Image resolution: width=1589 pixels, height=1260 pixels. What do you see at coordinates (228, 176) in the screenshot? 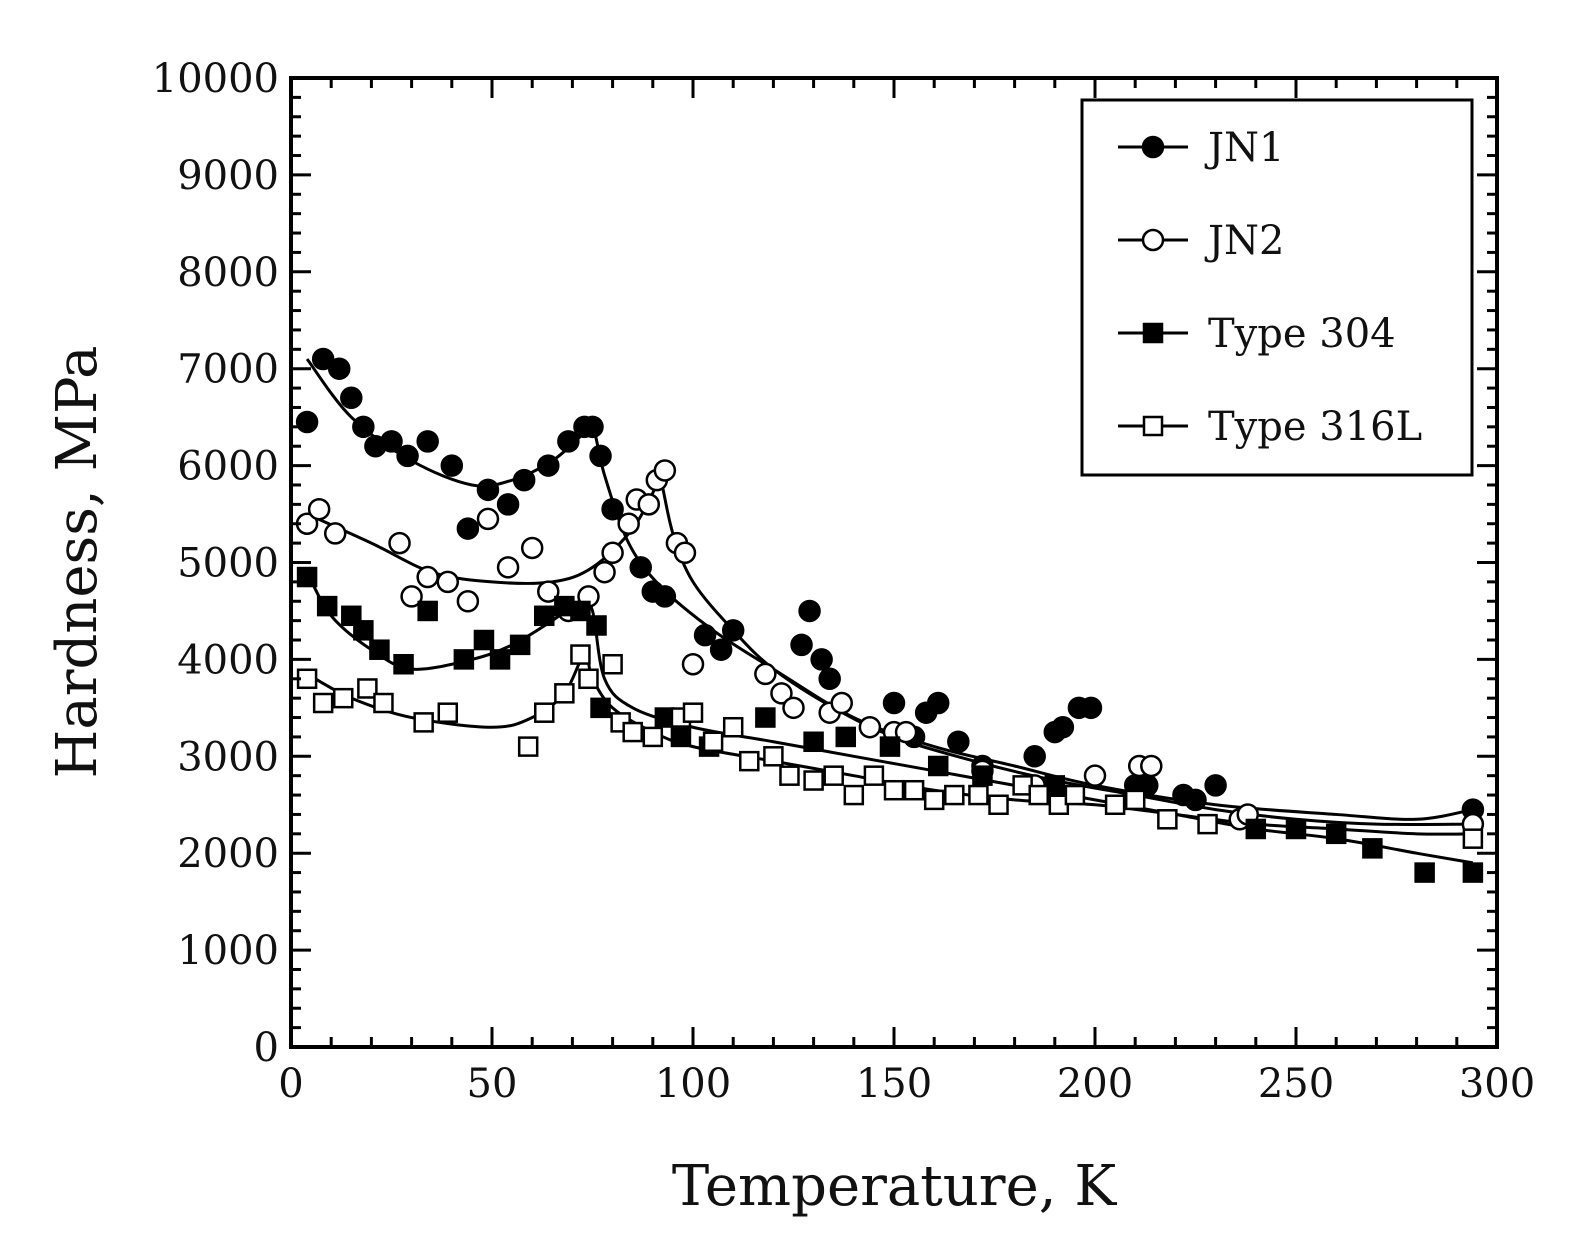
I see `y-tick-label: 9000` at bounding box center [228, 176].